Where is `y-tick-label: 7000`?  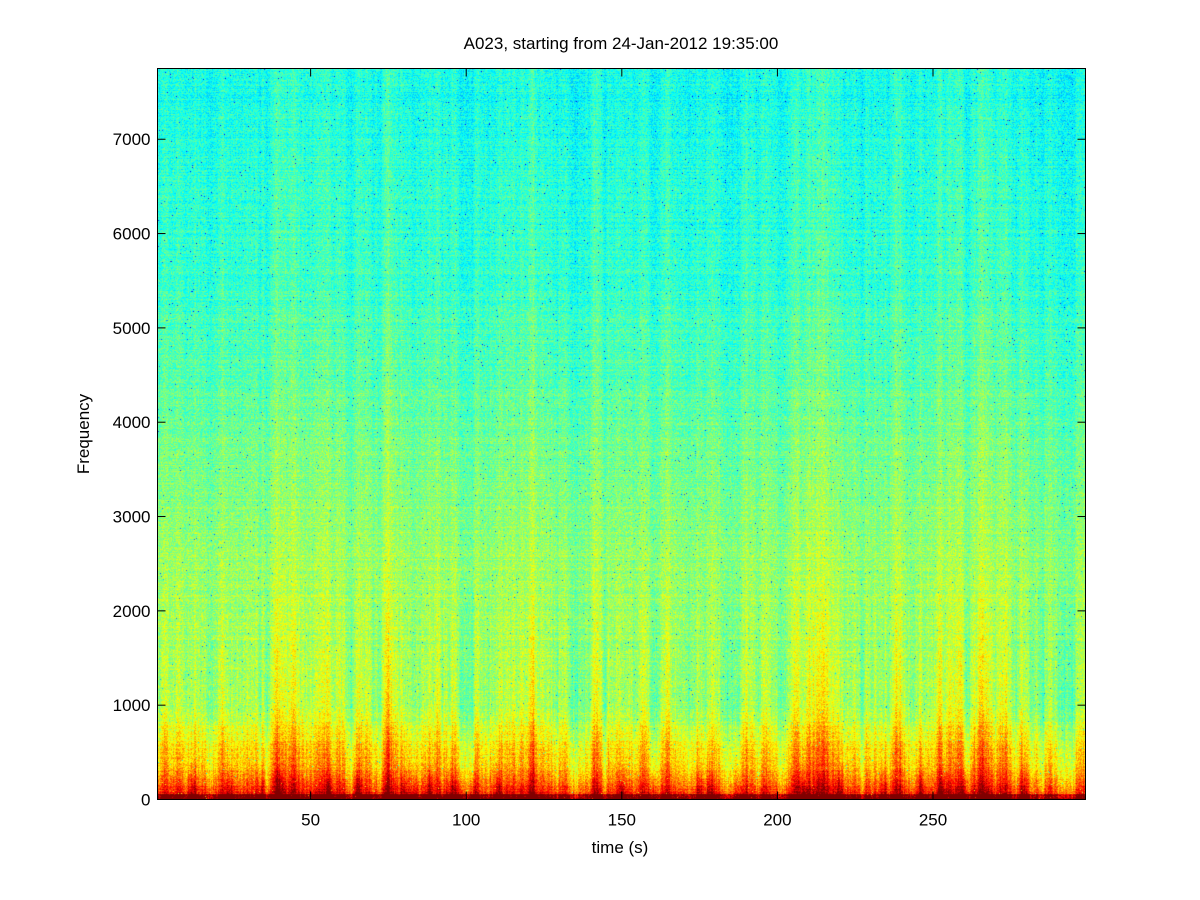 y-tick-label: 7000 is located at coordinates (132, 139).